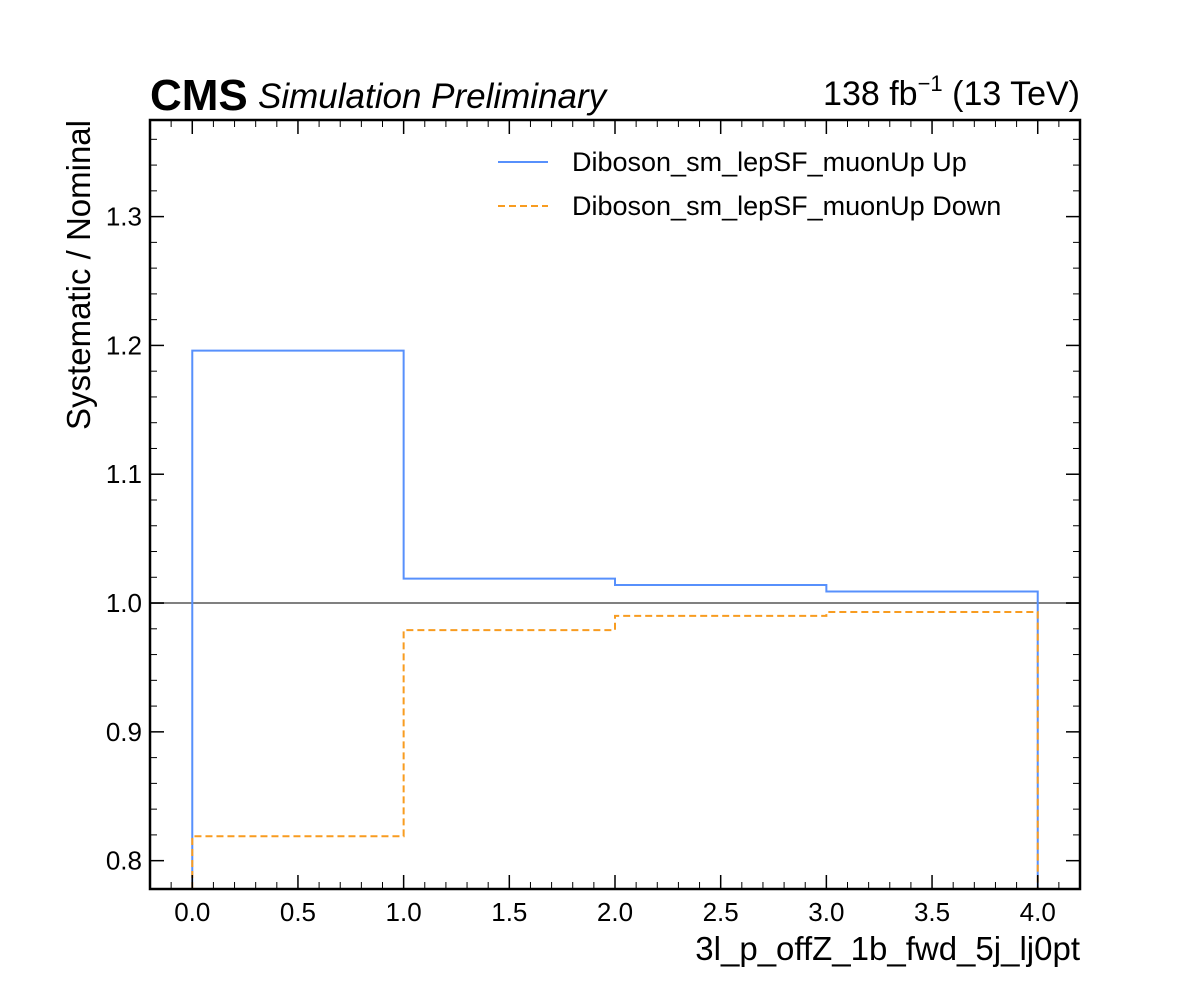 The height and width of the screenshot is (1000, 1200). Describe the element at coordinates (951, 92) in the screenshot. I see `lumi-label: 138 fb−1 (13 TeV)` at that location.